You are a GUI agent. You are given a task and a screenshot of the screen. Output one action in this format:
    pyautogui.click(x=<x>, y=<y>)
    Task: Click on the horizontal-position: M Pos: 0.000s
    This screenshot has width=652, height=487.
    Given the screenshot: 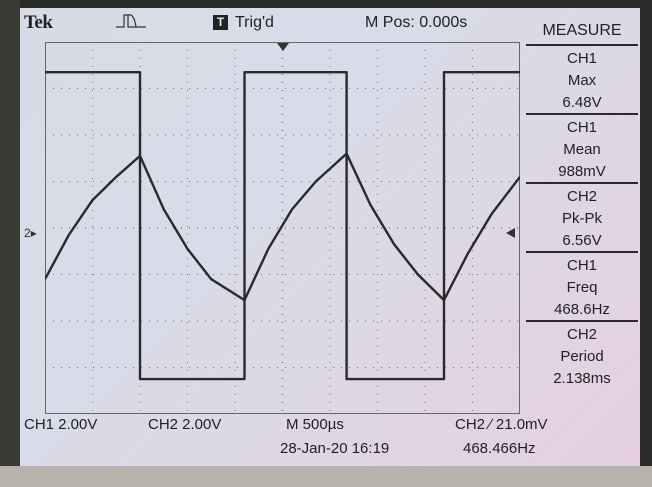 What is the action you would take?
    pyautogui.click(x=416, y=22)
    